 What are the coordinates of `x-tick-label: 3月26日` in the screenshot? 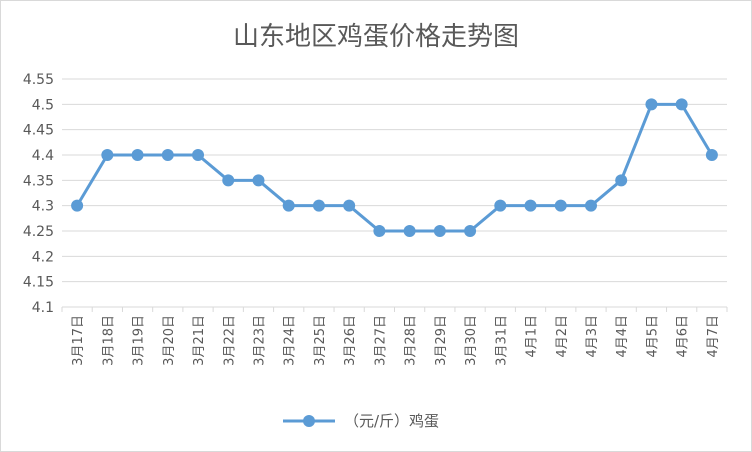 It's located at (350, 340).